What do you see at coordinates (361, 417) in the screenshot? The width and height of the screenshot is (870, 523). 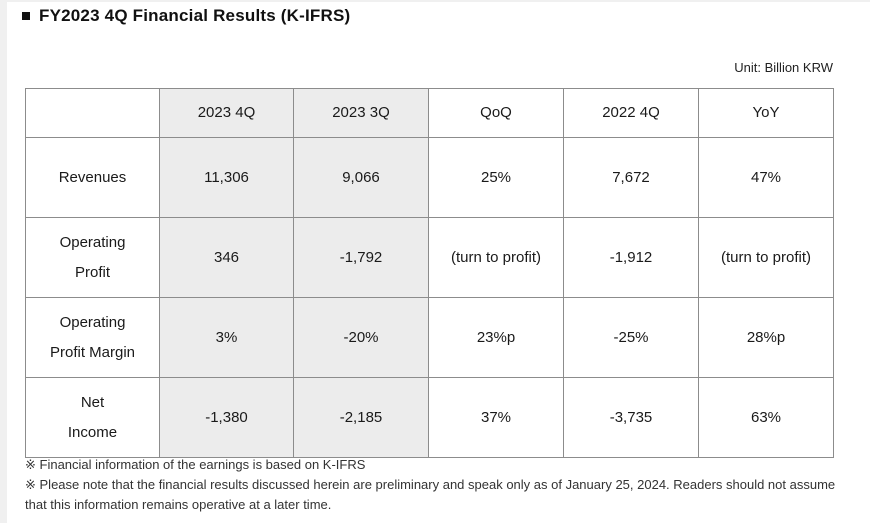 I see `cell-net-income-2023-3q: -2,185` at bounding box center [361, 417].